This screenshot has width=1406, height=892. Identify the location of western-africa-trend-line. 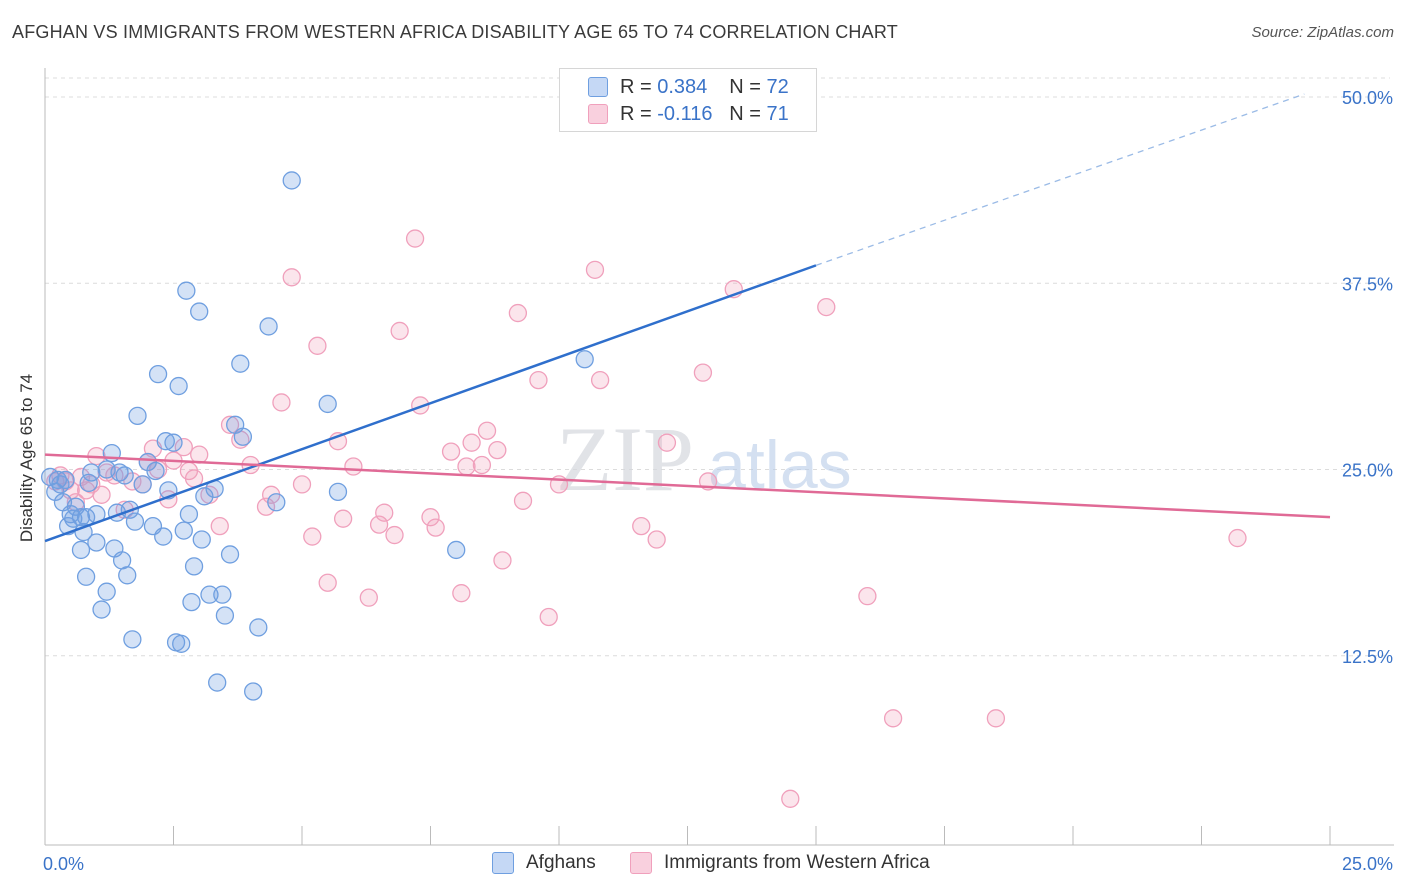
(687, 486).